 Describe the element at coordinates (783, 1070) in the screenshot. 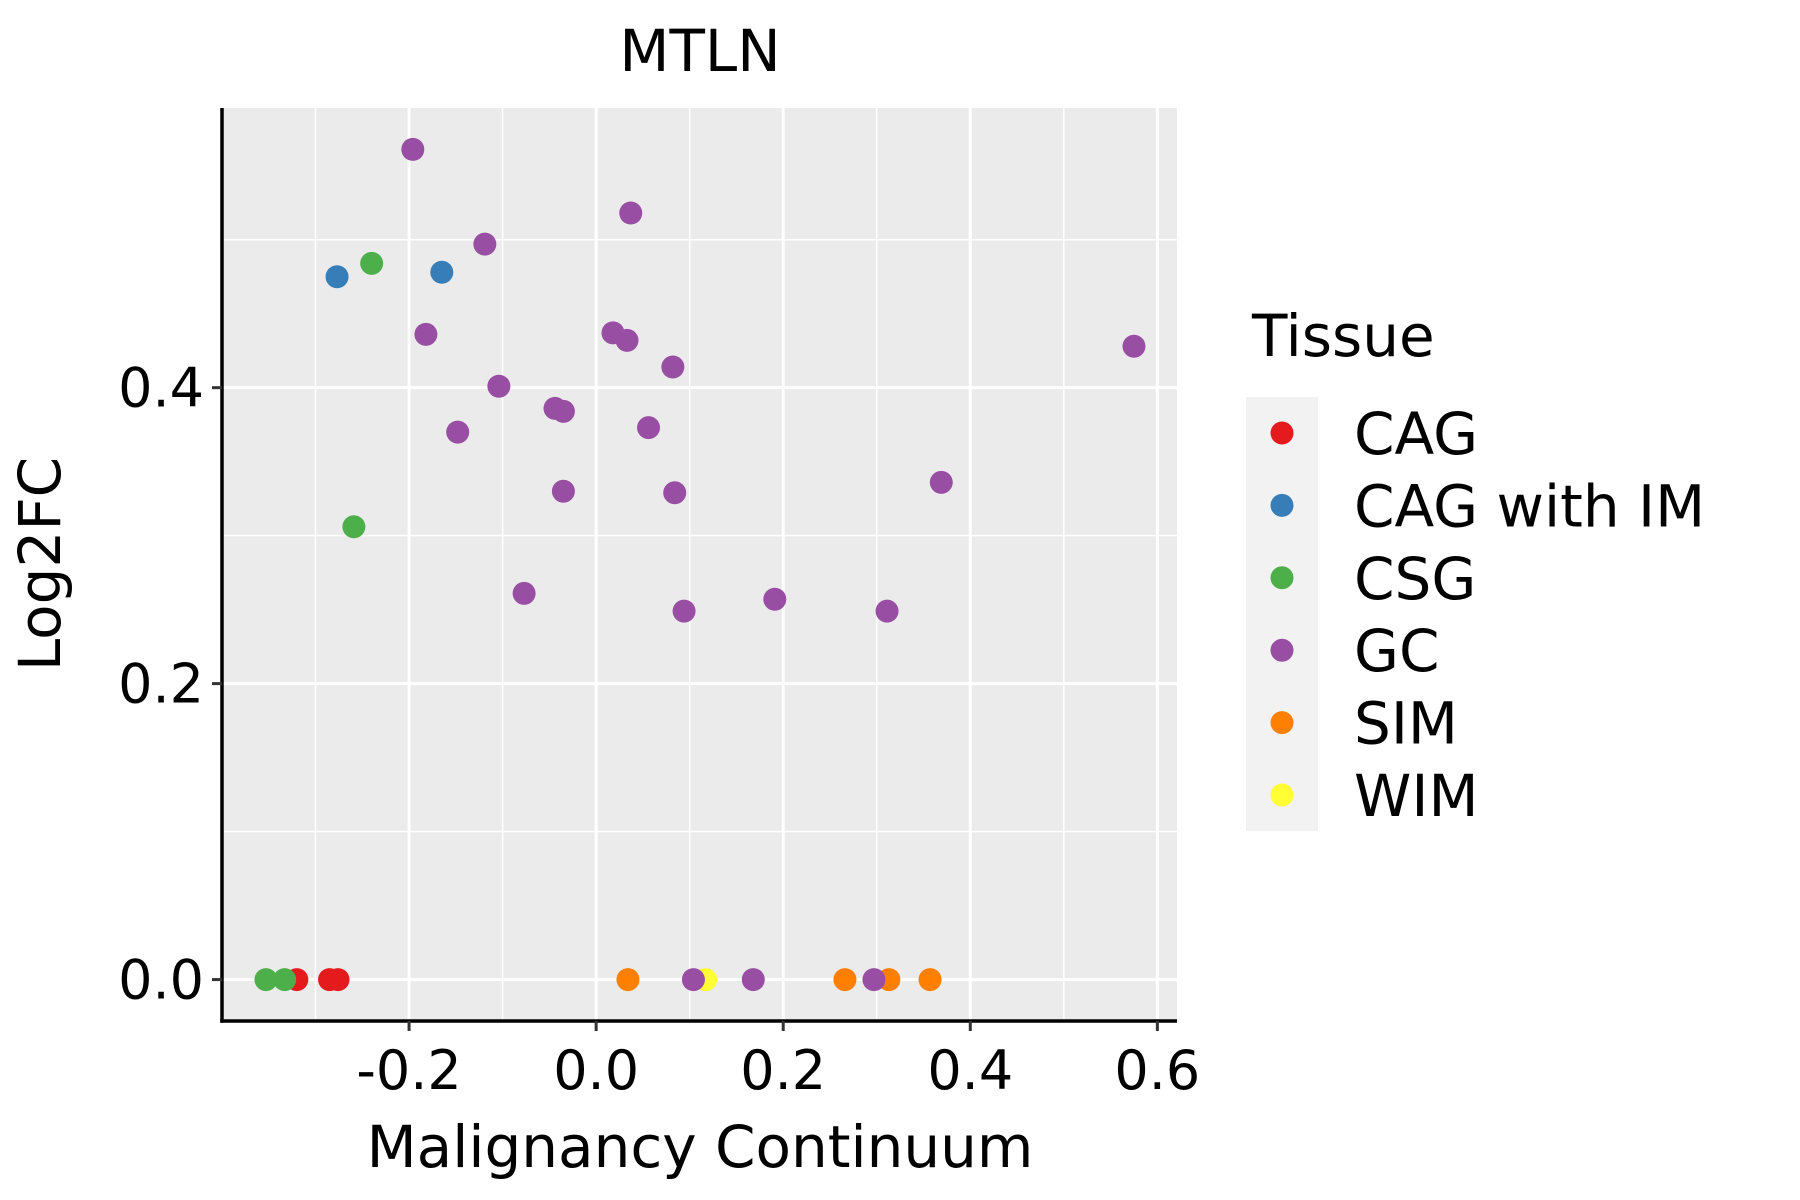

I see `x-tick-label: 0.2` at that location.